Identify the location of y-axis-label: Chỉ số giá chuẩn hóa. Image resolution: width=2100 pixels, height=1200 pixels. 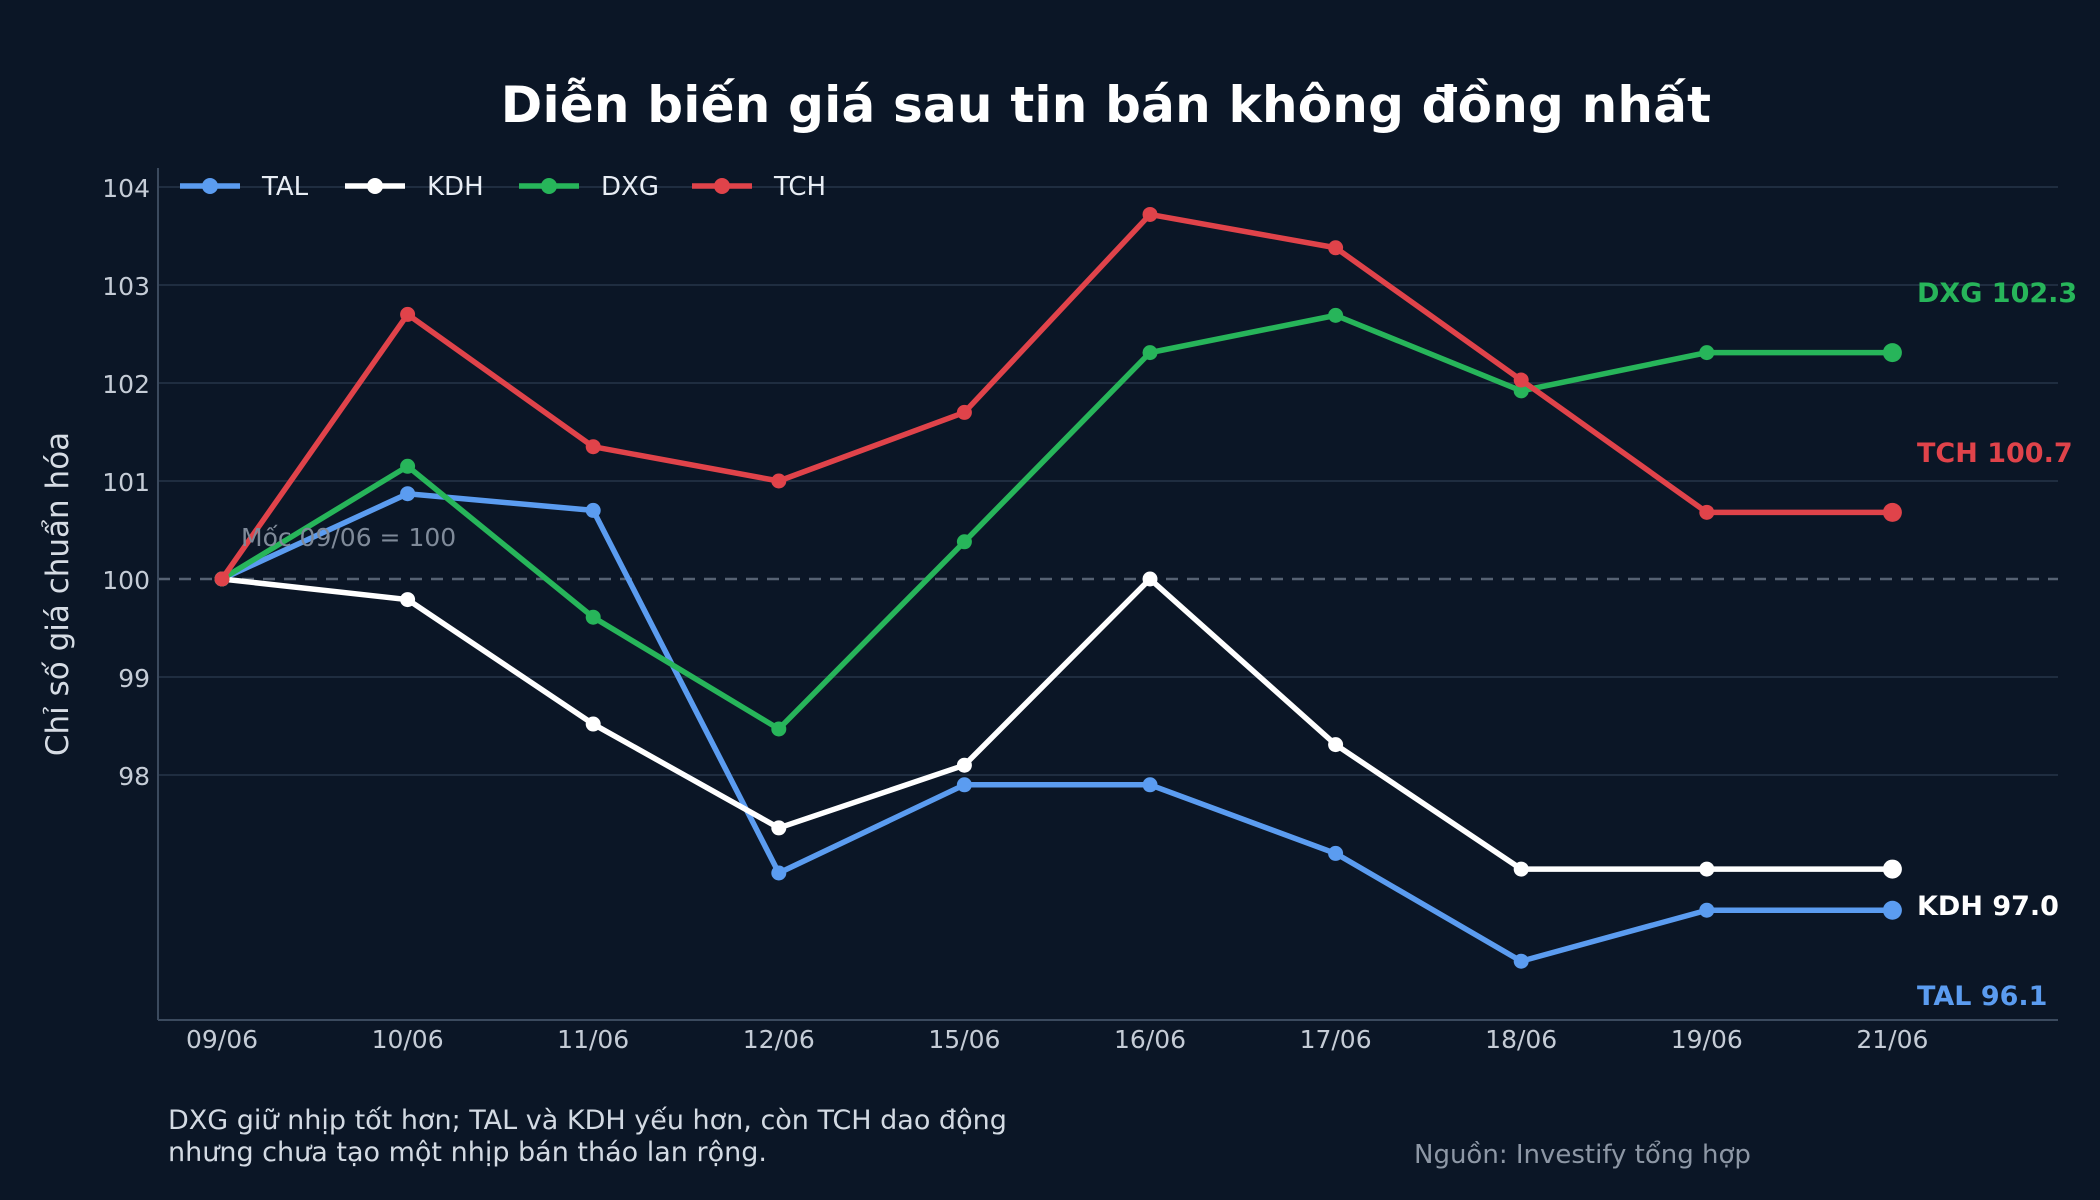
(58, 594).